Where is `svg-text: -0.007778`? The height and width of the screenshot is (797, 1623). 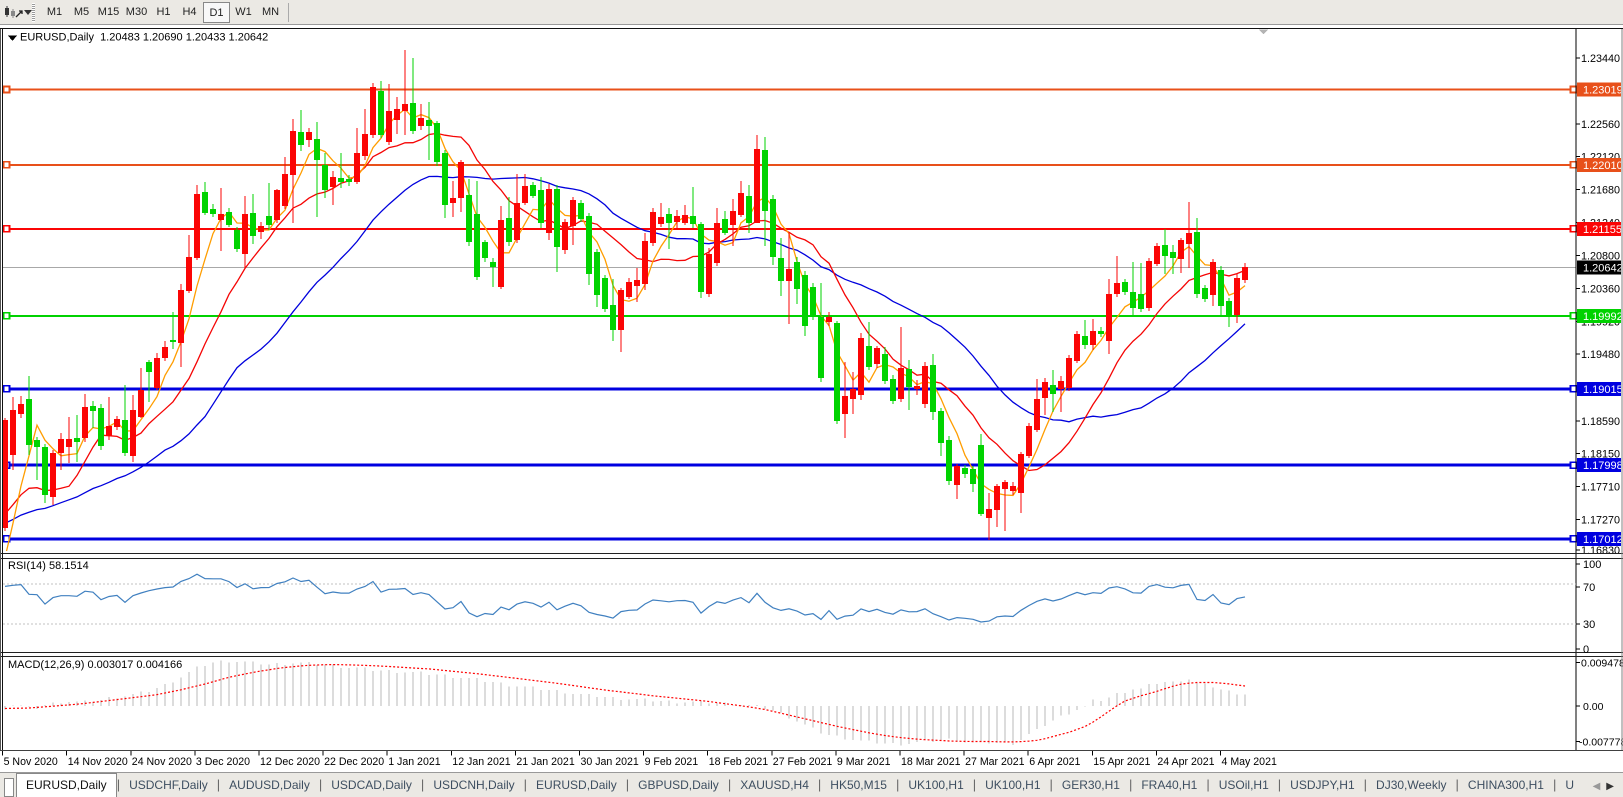 svg-text: -0.007778 is located at coordinates (1601, 743).